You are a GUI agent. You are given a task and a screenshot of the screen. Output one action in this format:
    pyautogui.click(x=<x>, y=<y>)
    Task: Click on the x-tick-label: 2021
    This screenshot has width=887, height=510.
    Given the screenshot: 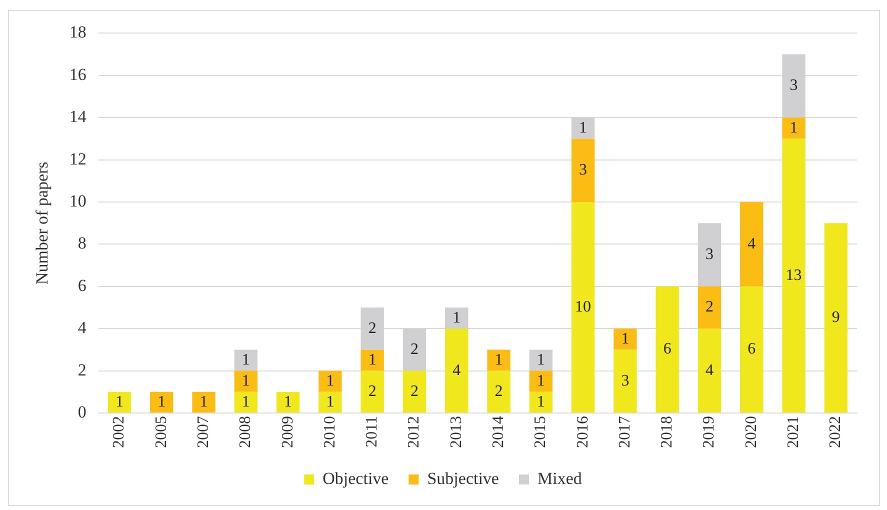 What is the action you would take?
    pyautogui.click(x=793, y=432)
    